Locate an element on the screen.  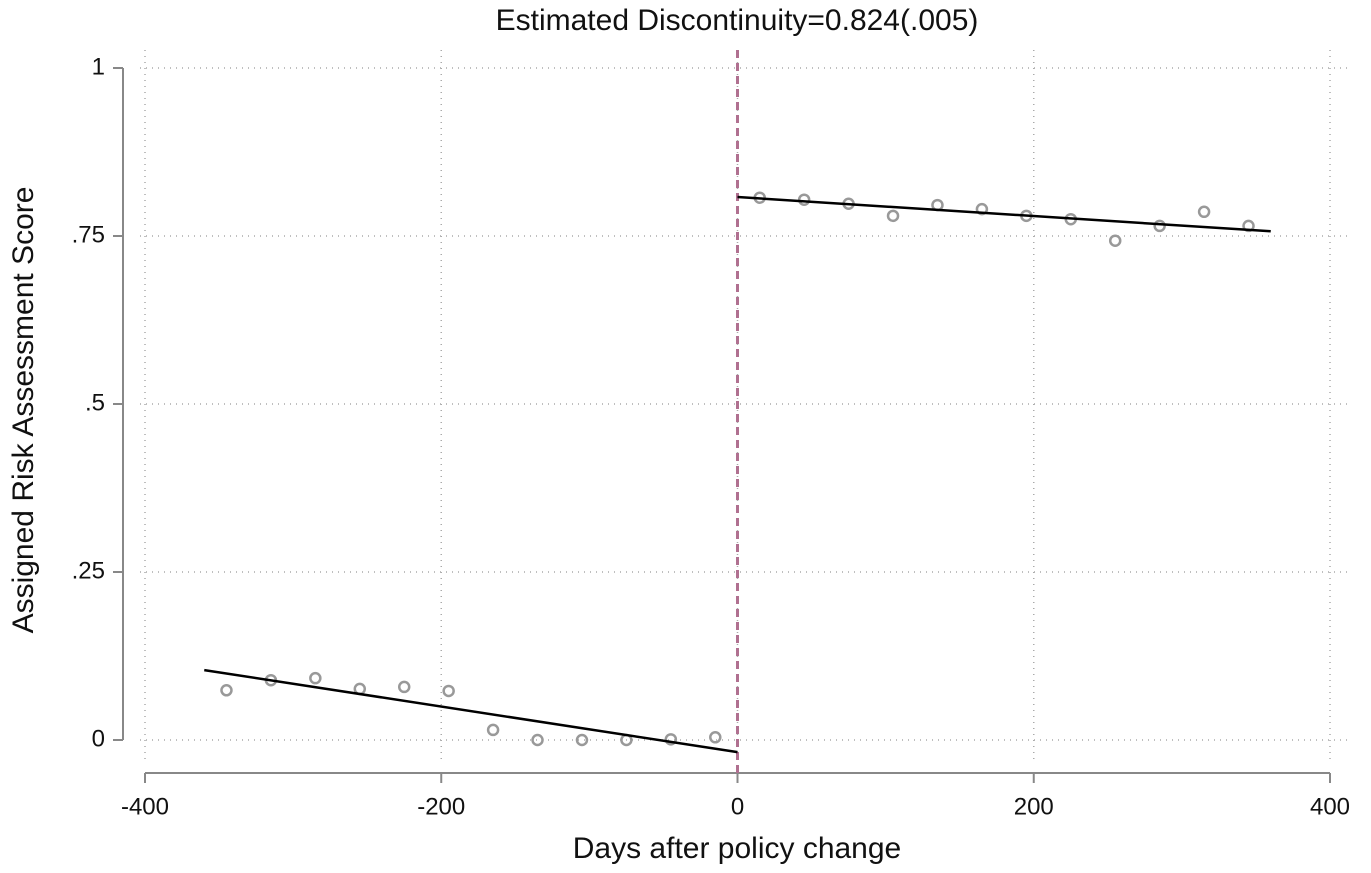
y-tick-label: 1 is located at coordinates (98, 66).